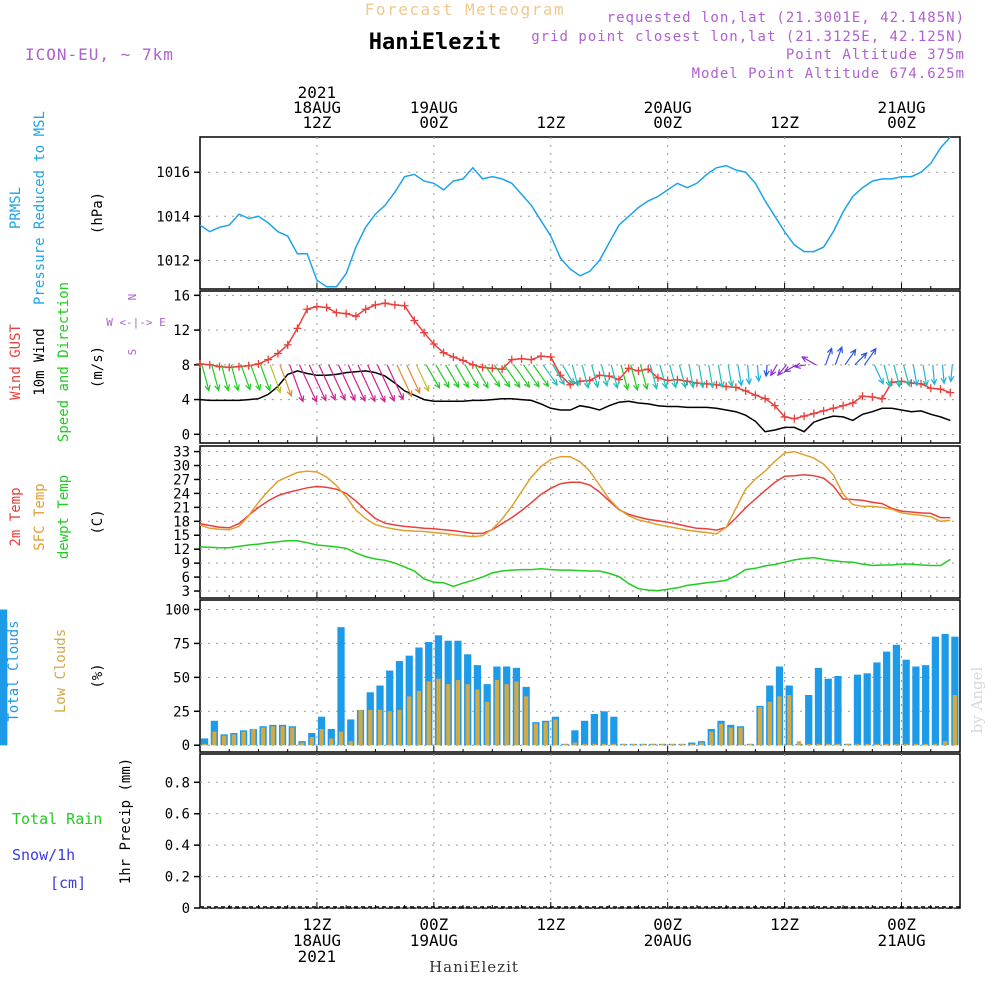  What do you see at coordinates (181, 296) in the screenshot?
I see `y-tick-label: 16` at bounding box center [181, 296].